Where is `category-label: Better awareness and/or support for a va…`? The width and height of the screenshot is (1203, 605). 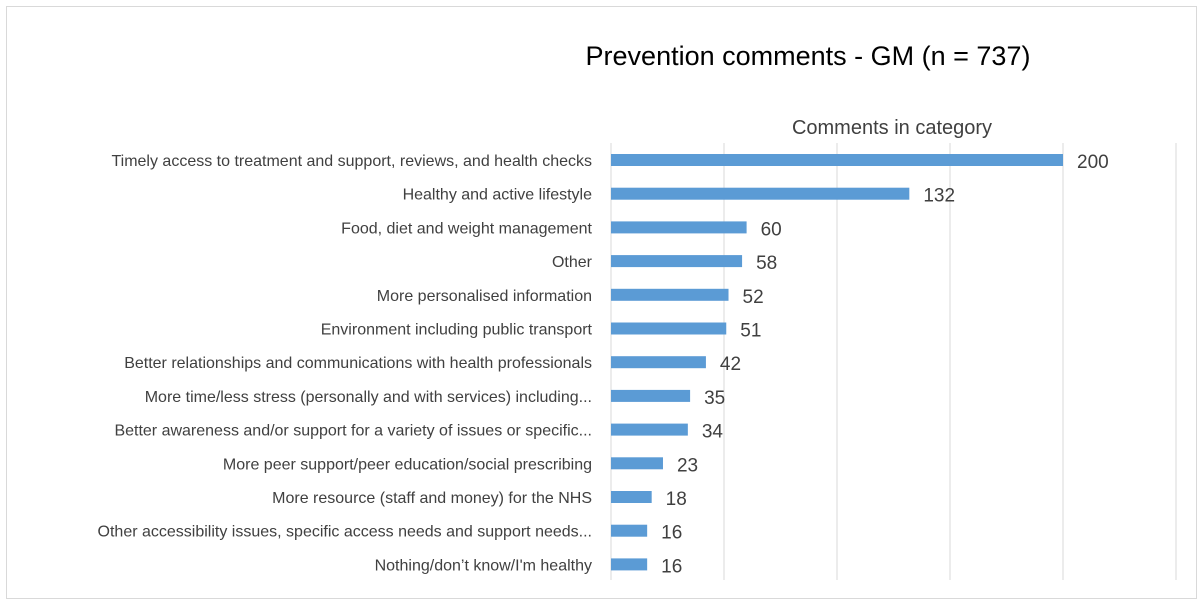 category-label: Better awareness and/or support for a va… is located at coordinates (353, 431).